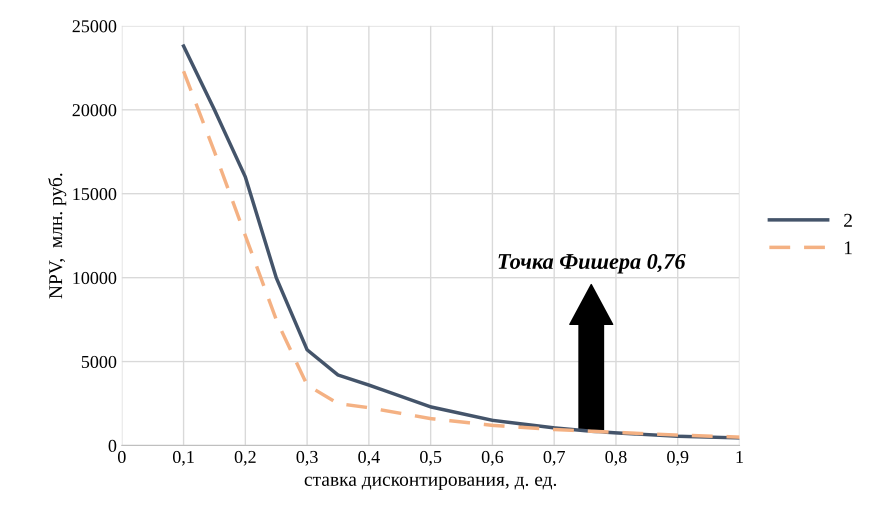 This screenshot has height=518, width=870. Describe the element at coordinates (307, 458) in the screenshot. I see `x-tick-label: 0,3` at that location.